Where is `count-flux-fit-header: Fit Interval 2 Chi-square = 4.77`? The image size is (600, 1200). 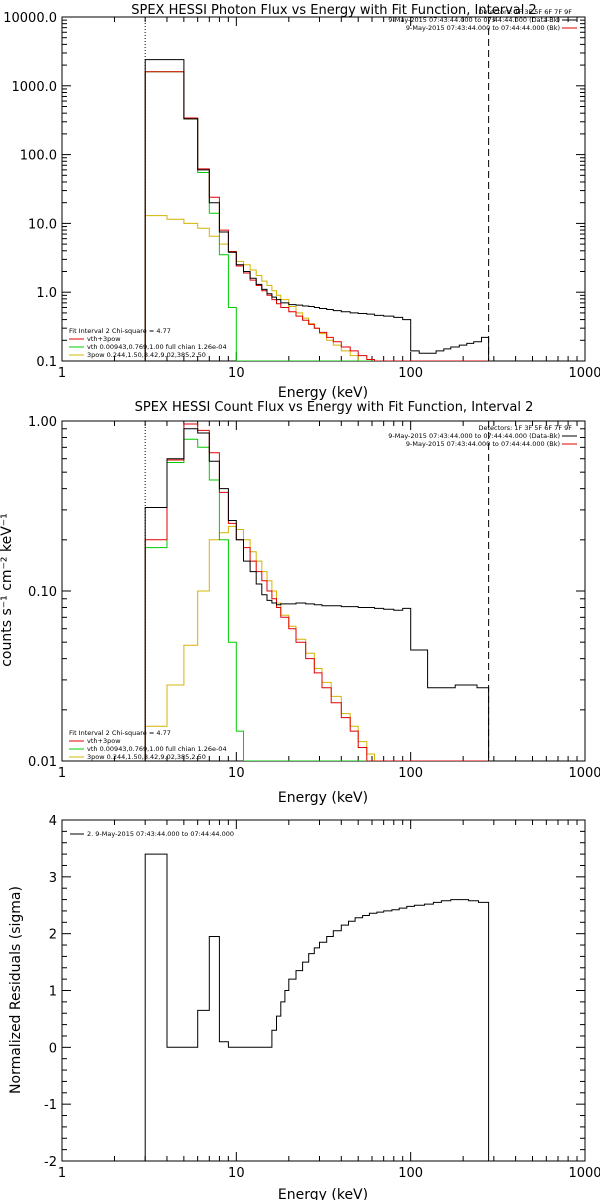
count-flux-fit-header: Fit Interval 2 Chi-square = 4.77 is located at coordinates (120, 733).